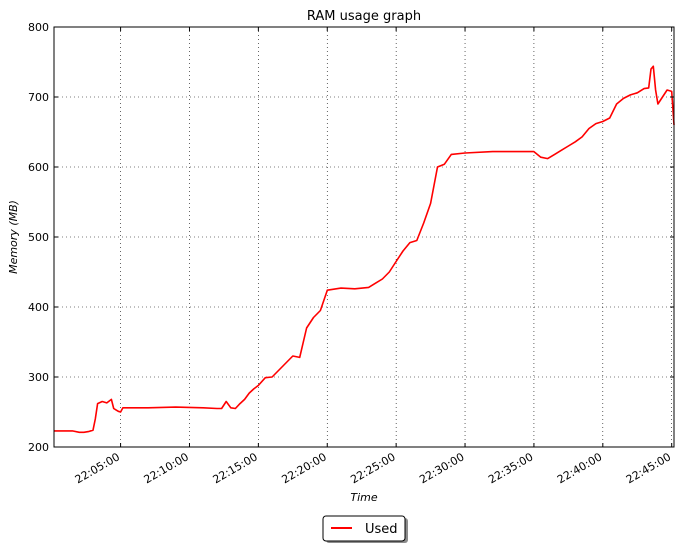  I want to click on y-tick-label: 300, so click(38, 377).